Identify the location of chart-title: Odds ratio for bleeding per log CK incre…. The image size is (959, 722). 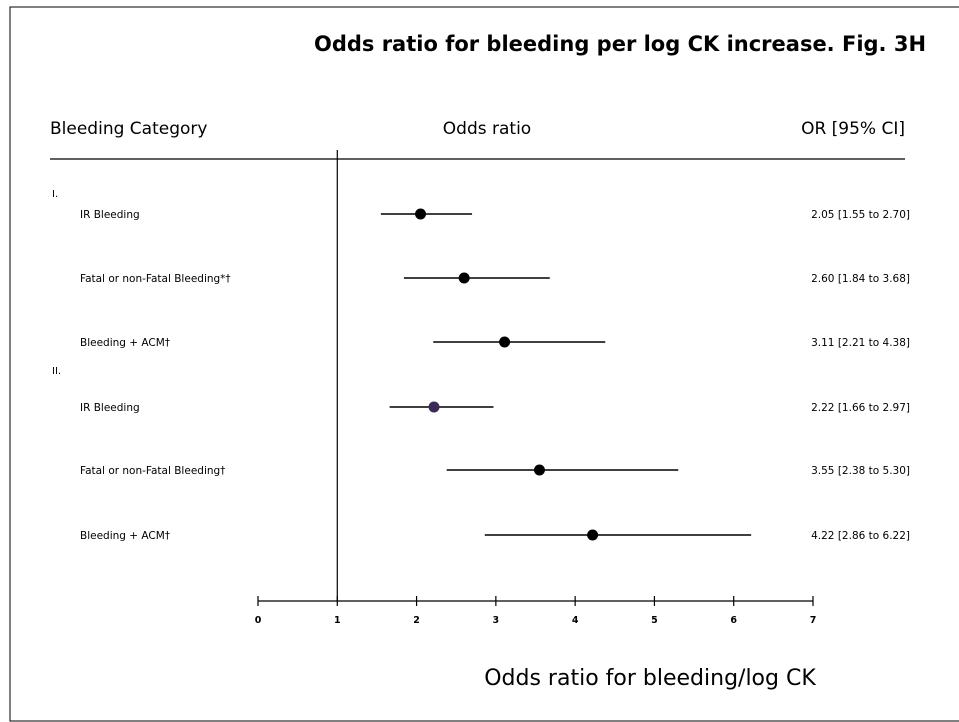
(620, 44).